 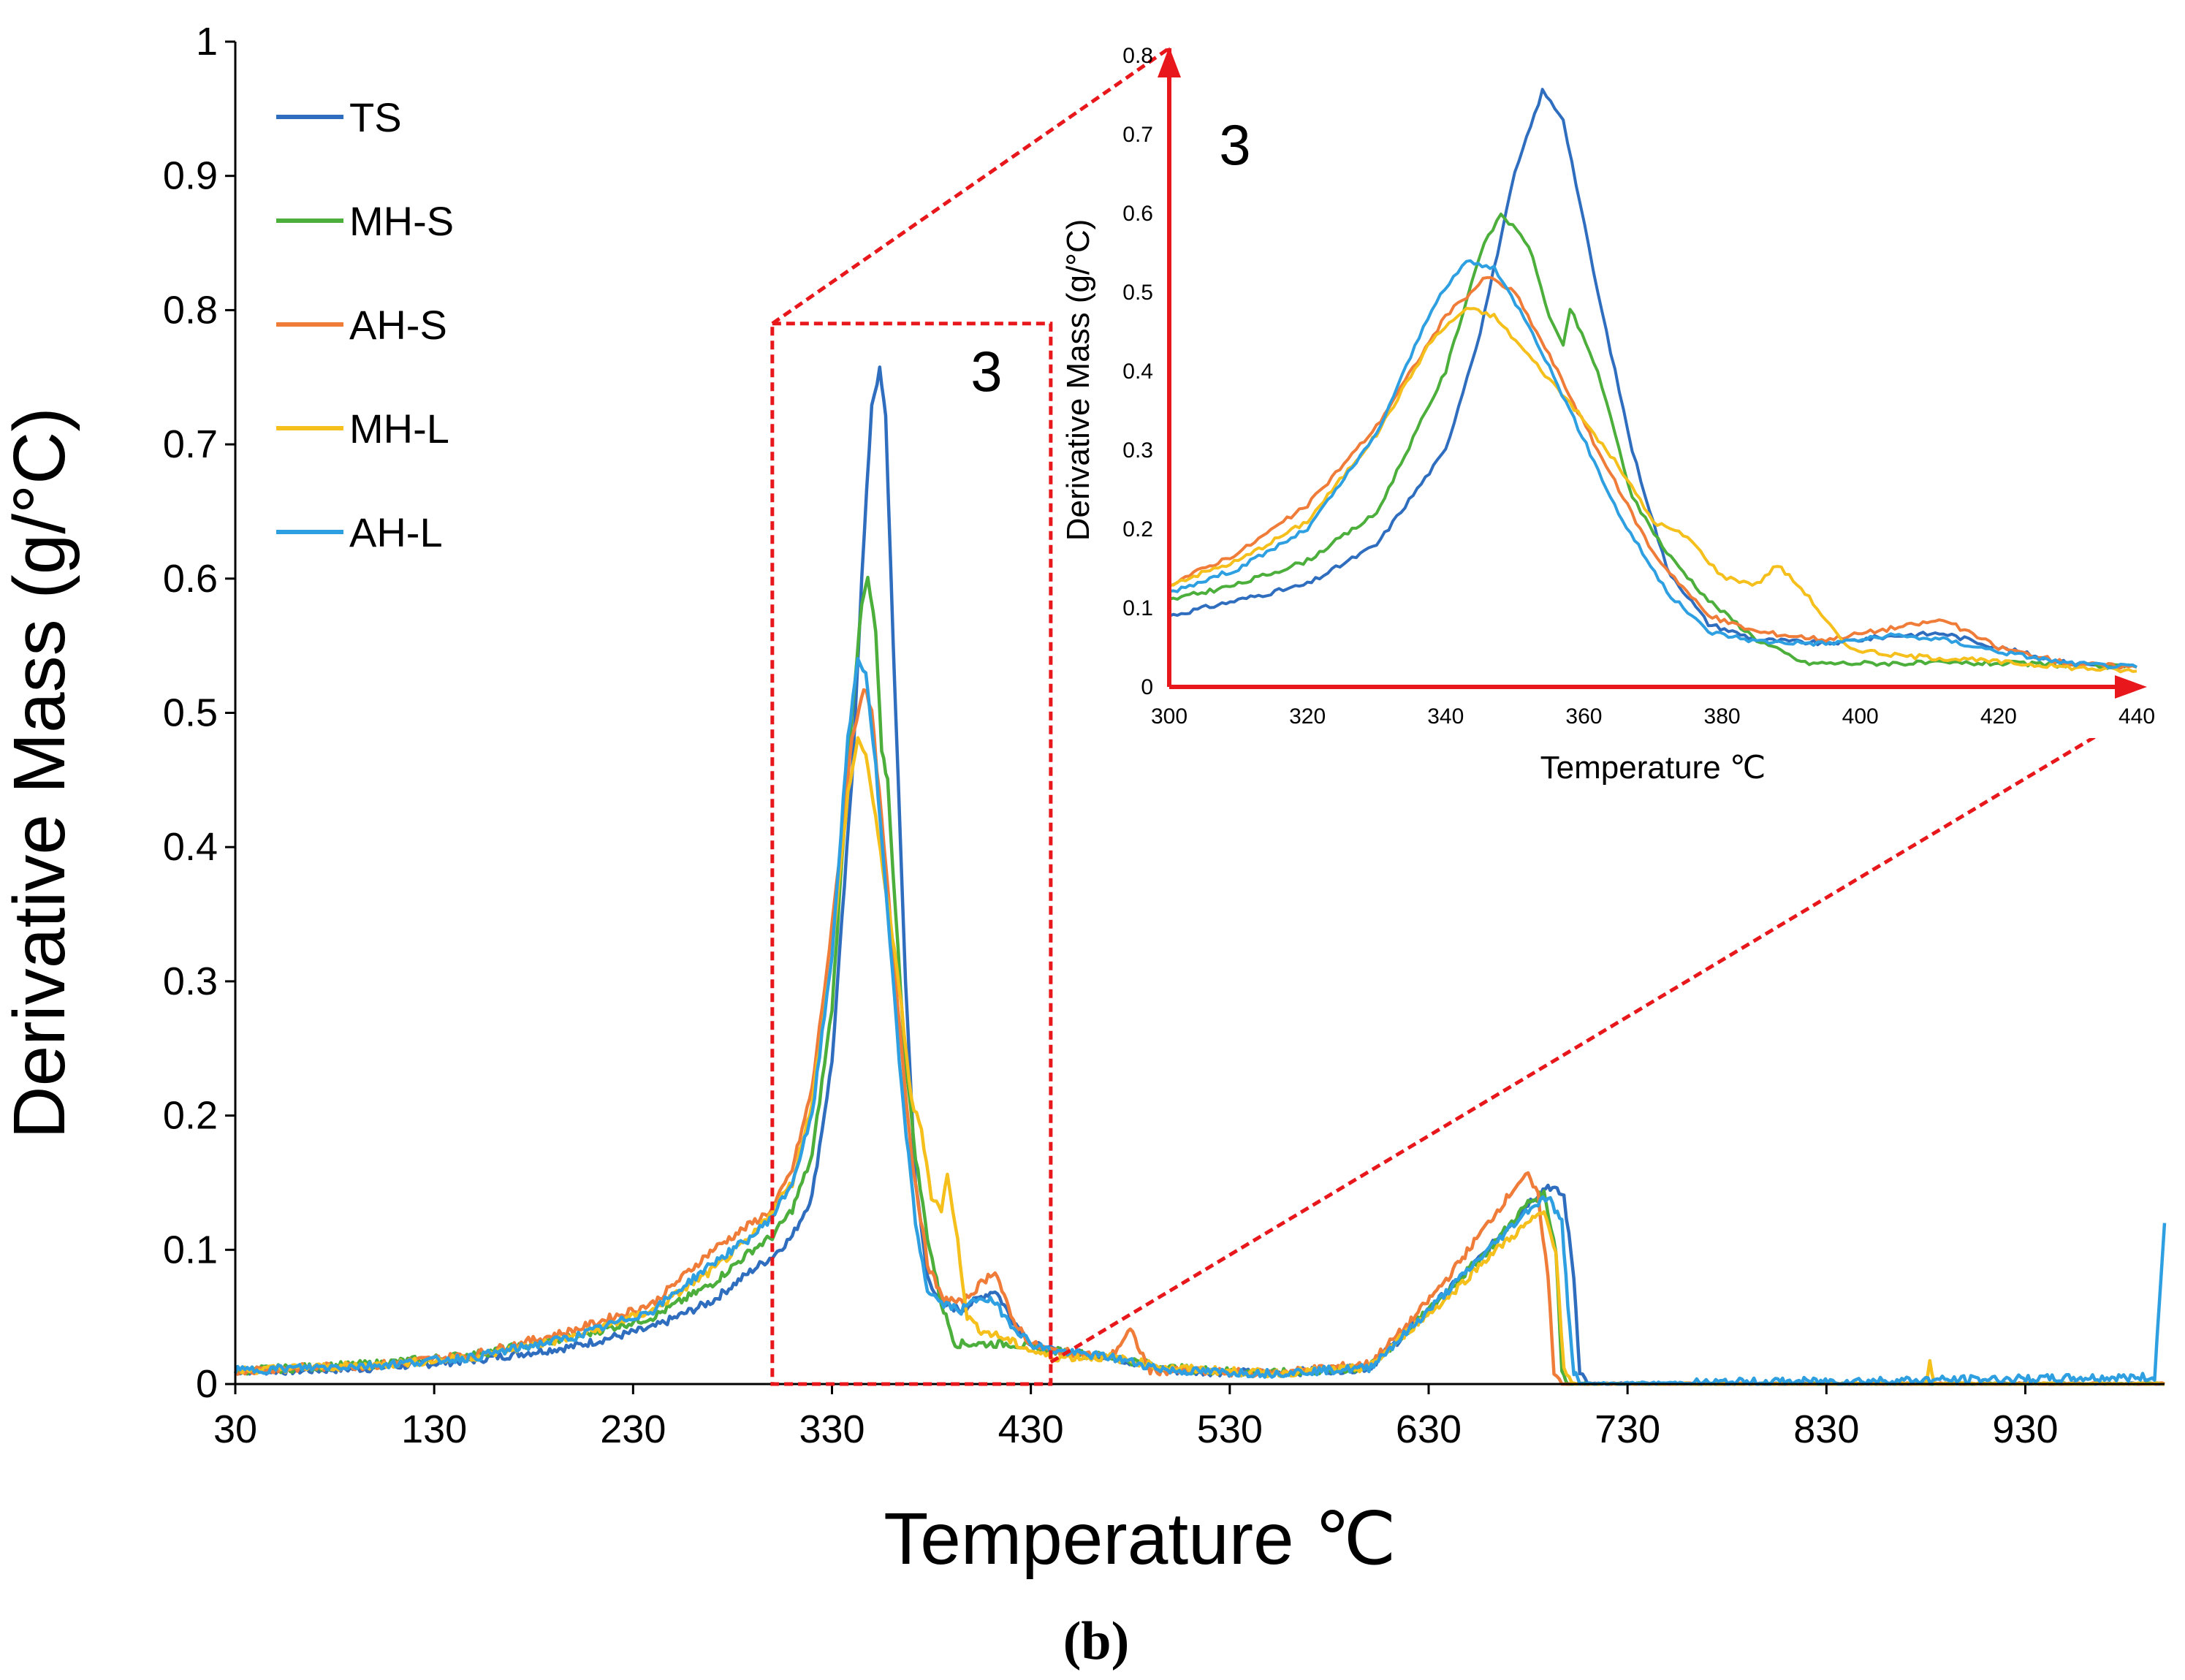 I want to click on legend: TS MH-S AH-S MH-L AH-L, so click(x=365, y=324).